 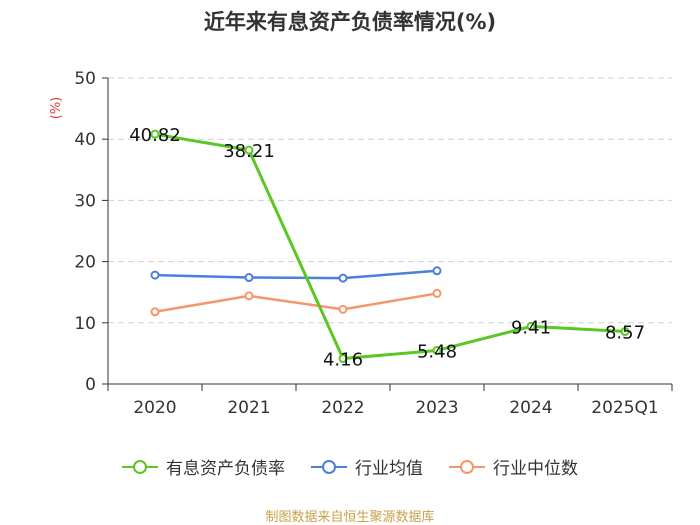 I want to click on legend: 有息资产负债率 行业均值 行业中位数, so click(x=350, y=466).